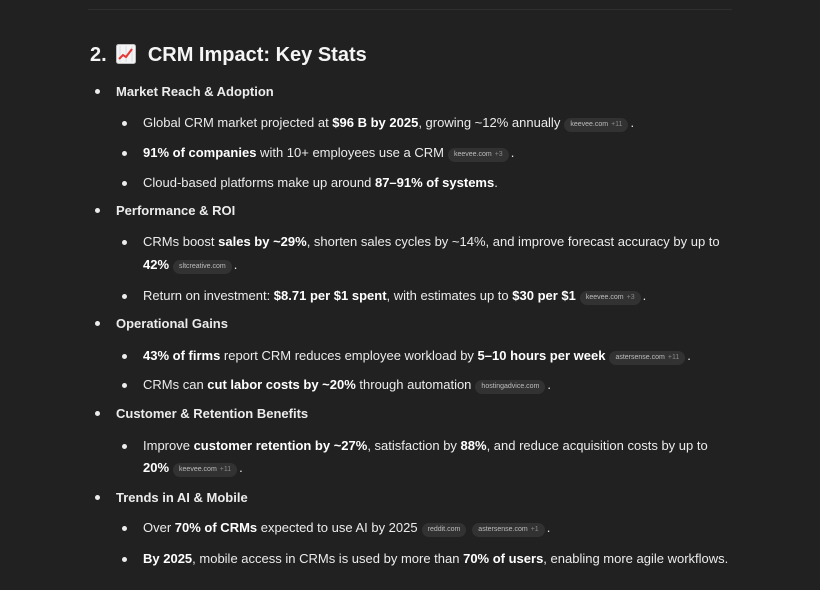  Describe the element at coordinates (182, 355) in the screenshot. I see `emphasized-text: 43% of firms` at that location.